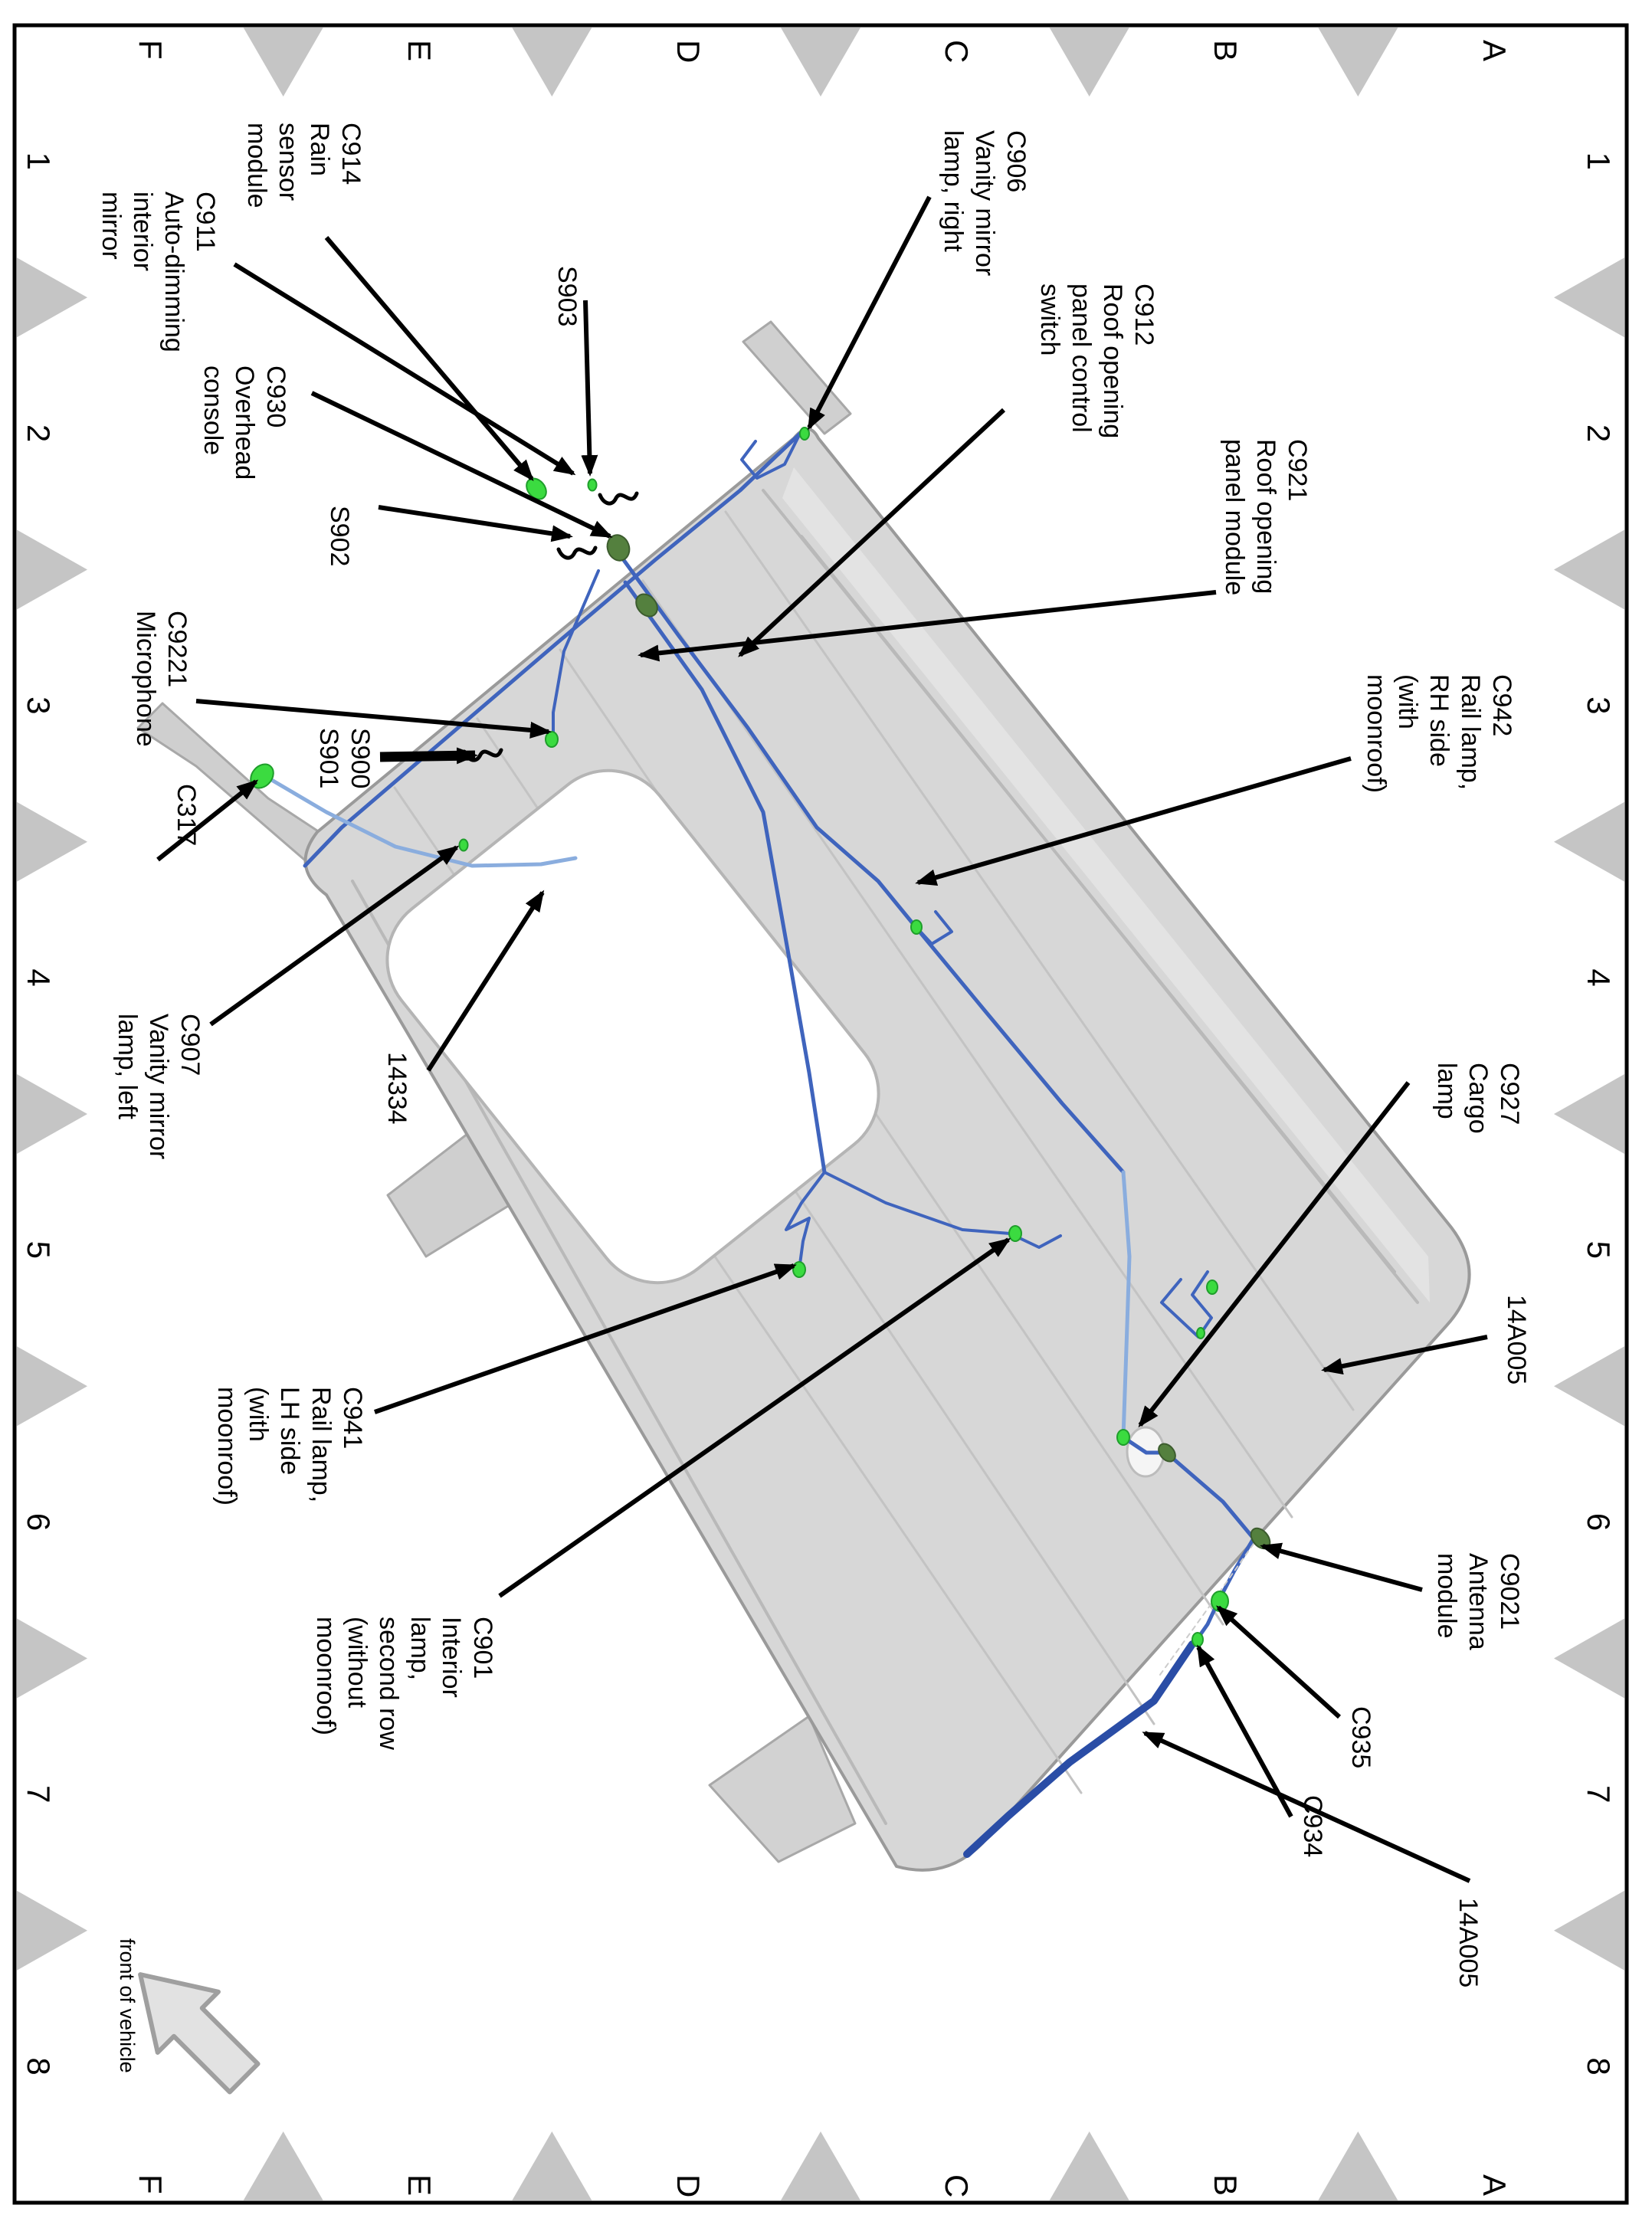  What do you see at coordinates (1599, 161) in the screenshot?
I see `grid-number-1-top: 1` at bounding box center [1599, 161].